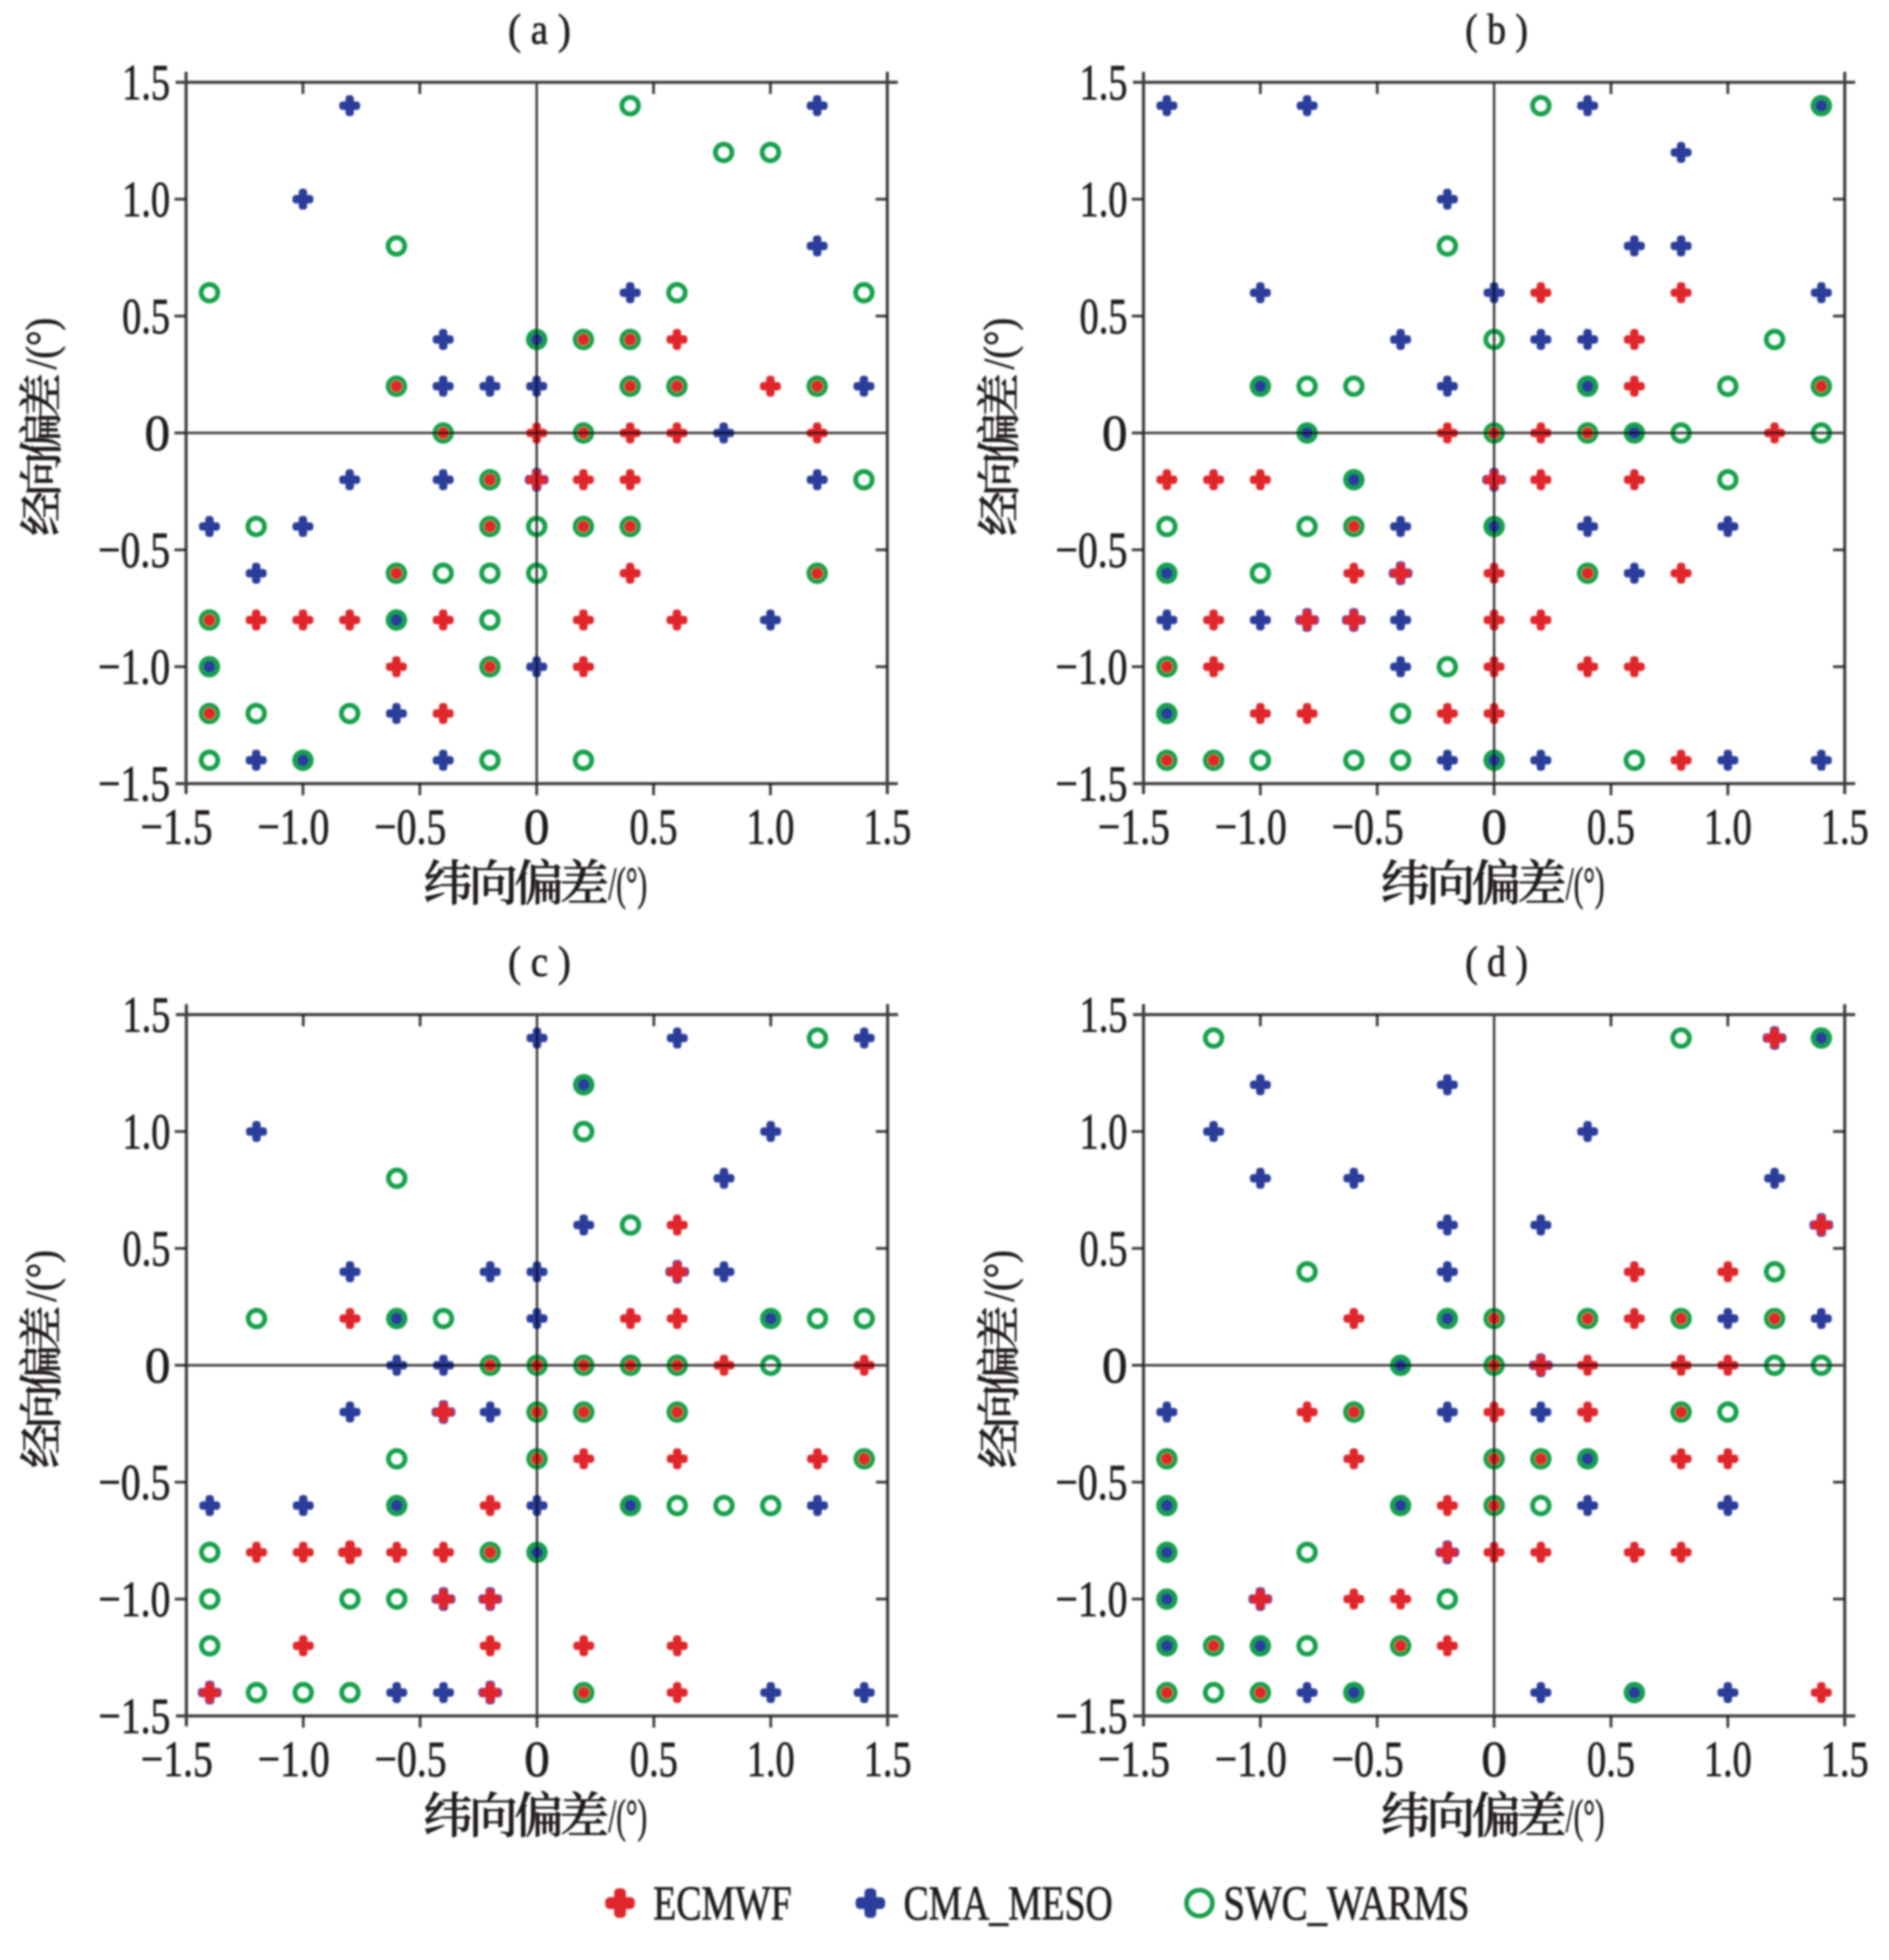 This screenshot has width=1889, height=1960. What do you see at coordinates (1496, 962) in the screenshot?
I see `svg-text: ( d )` at bounding box center [1496, 962].